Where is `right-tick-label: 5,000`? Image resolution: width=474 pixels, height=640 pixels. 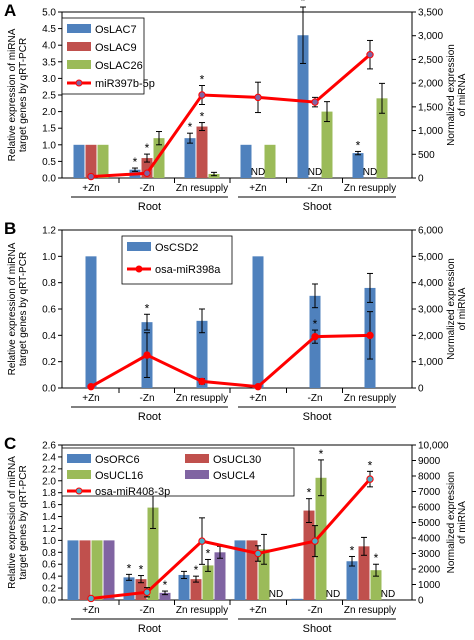
right-tick-label: 5,000 is located at coordinates (430, 257).